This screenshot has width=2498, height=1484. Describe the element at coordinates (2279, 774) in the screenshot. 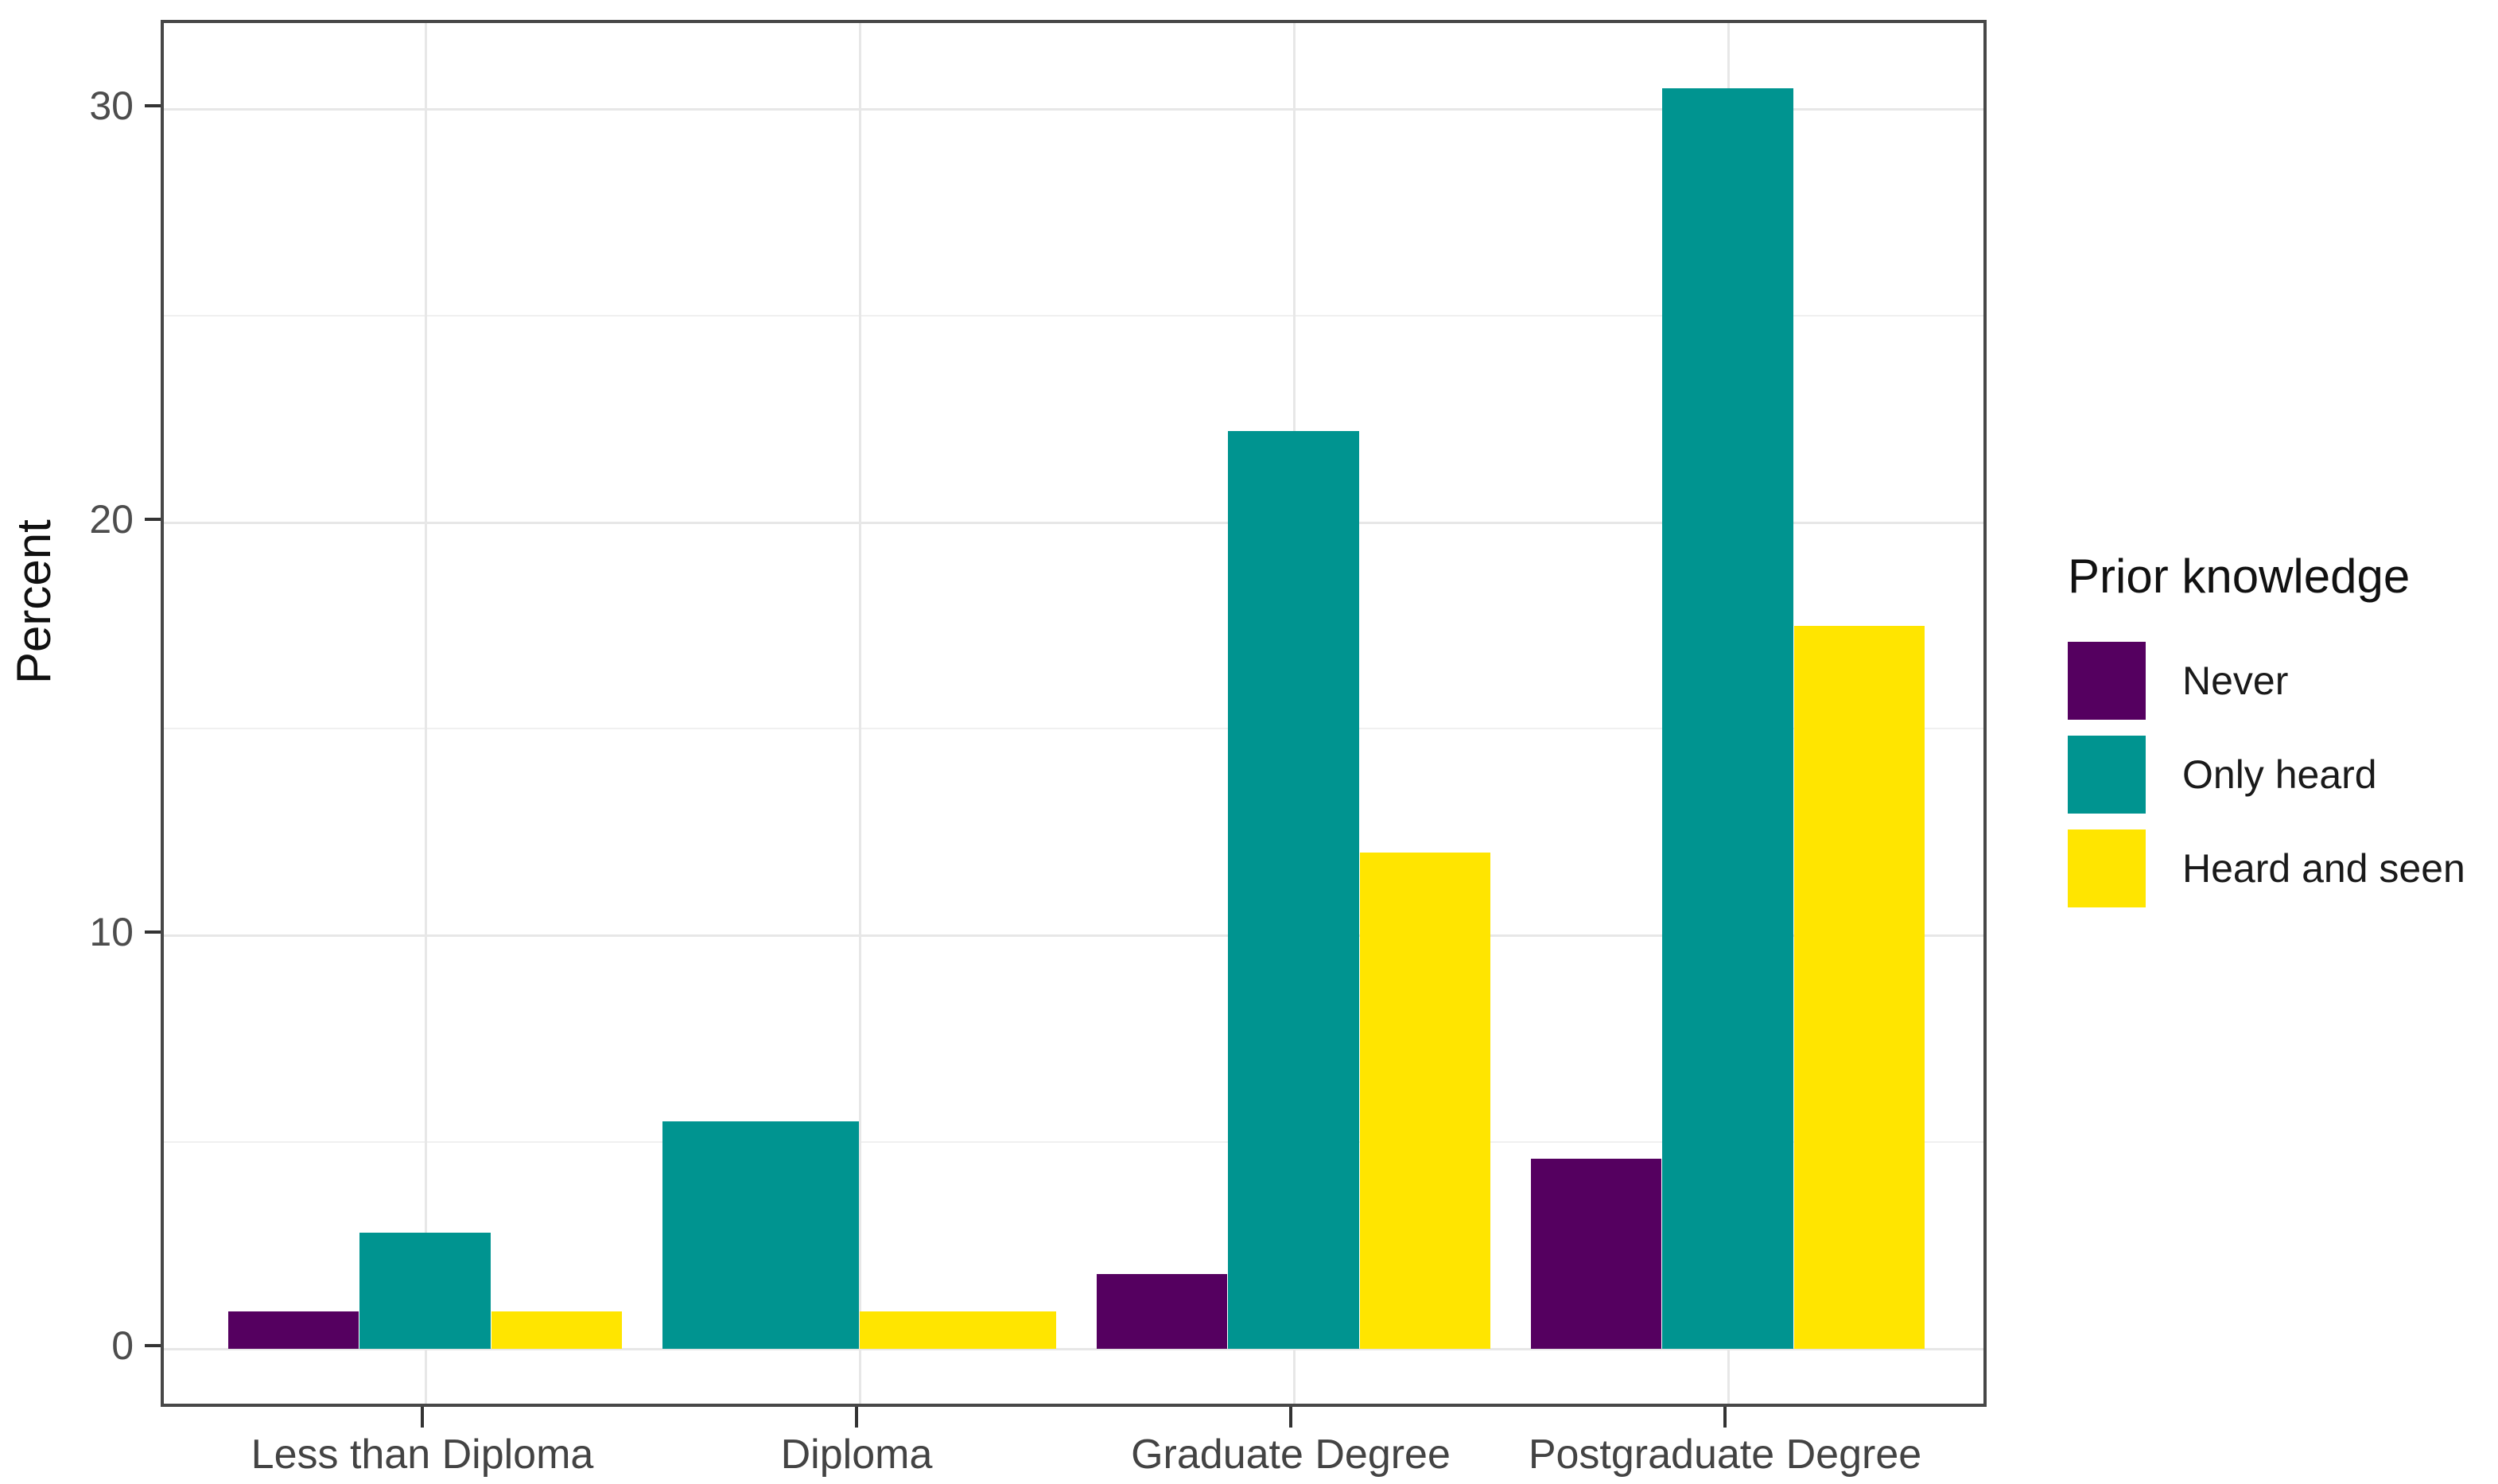

I see `legend-label-only-heard: Only heard` at that location.